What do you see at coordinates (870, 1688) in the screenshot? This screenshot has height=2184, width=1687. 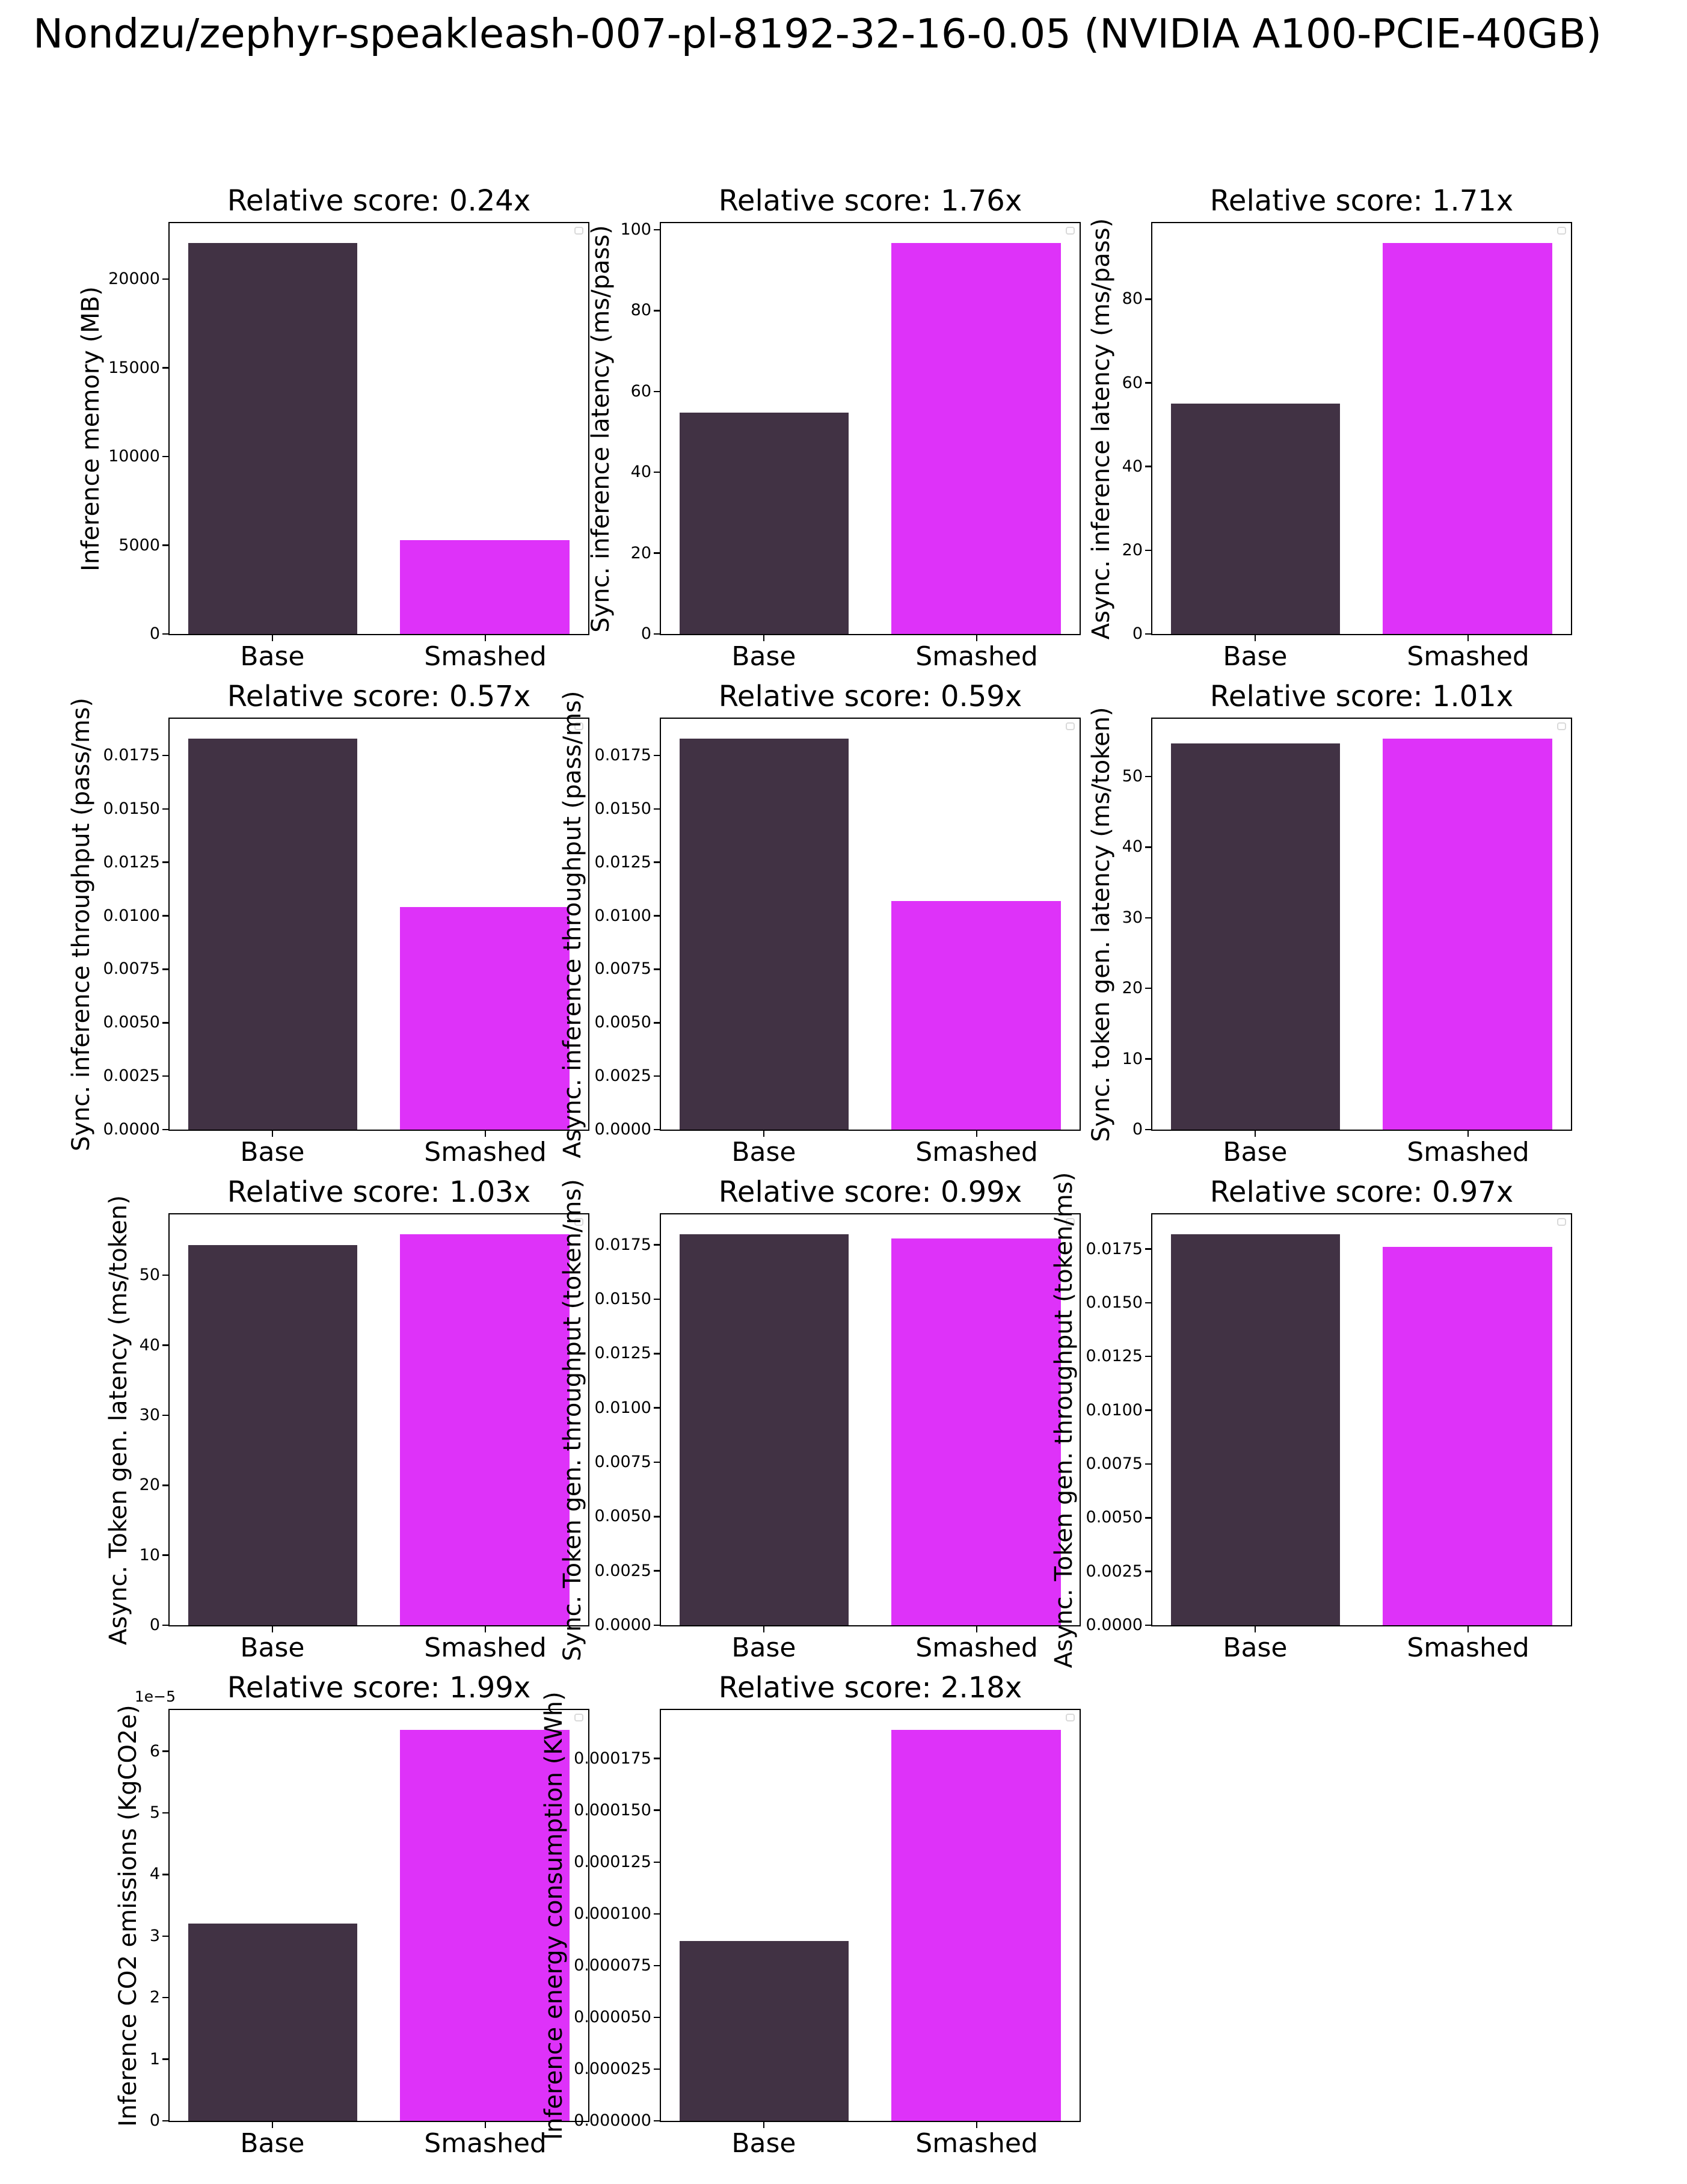 I see `subplot-title: Relative score: 2.18x` at bounding box center [870, 1688].